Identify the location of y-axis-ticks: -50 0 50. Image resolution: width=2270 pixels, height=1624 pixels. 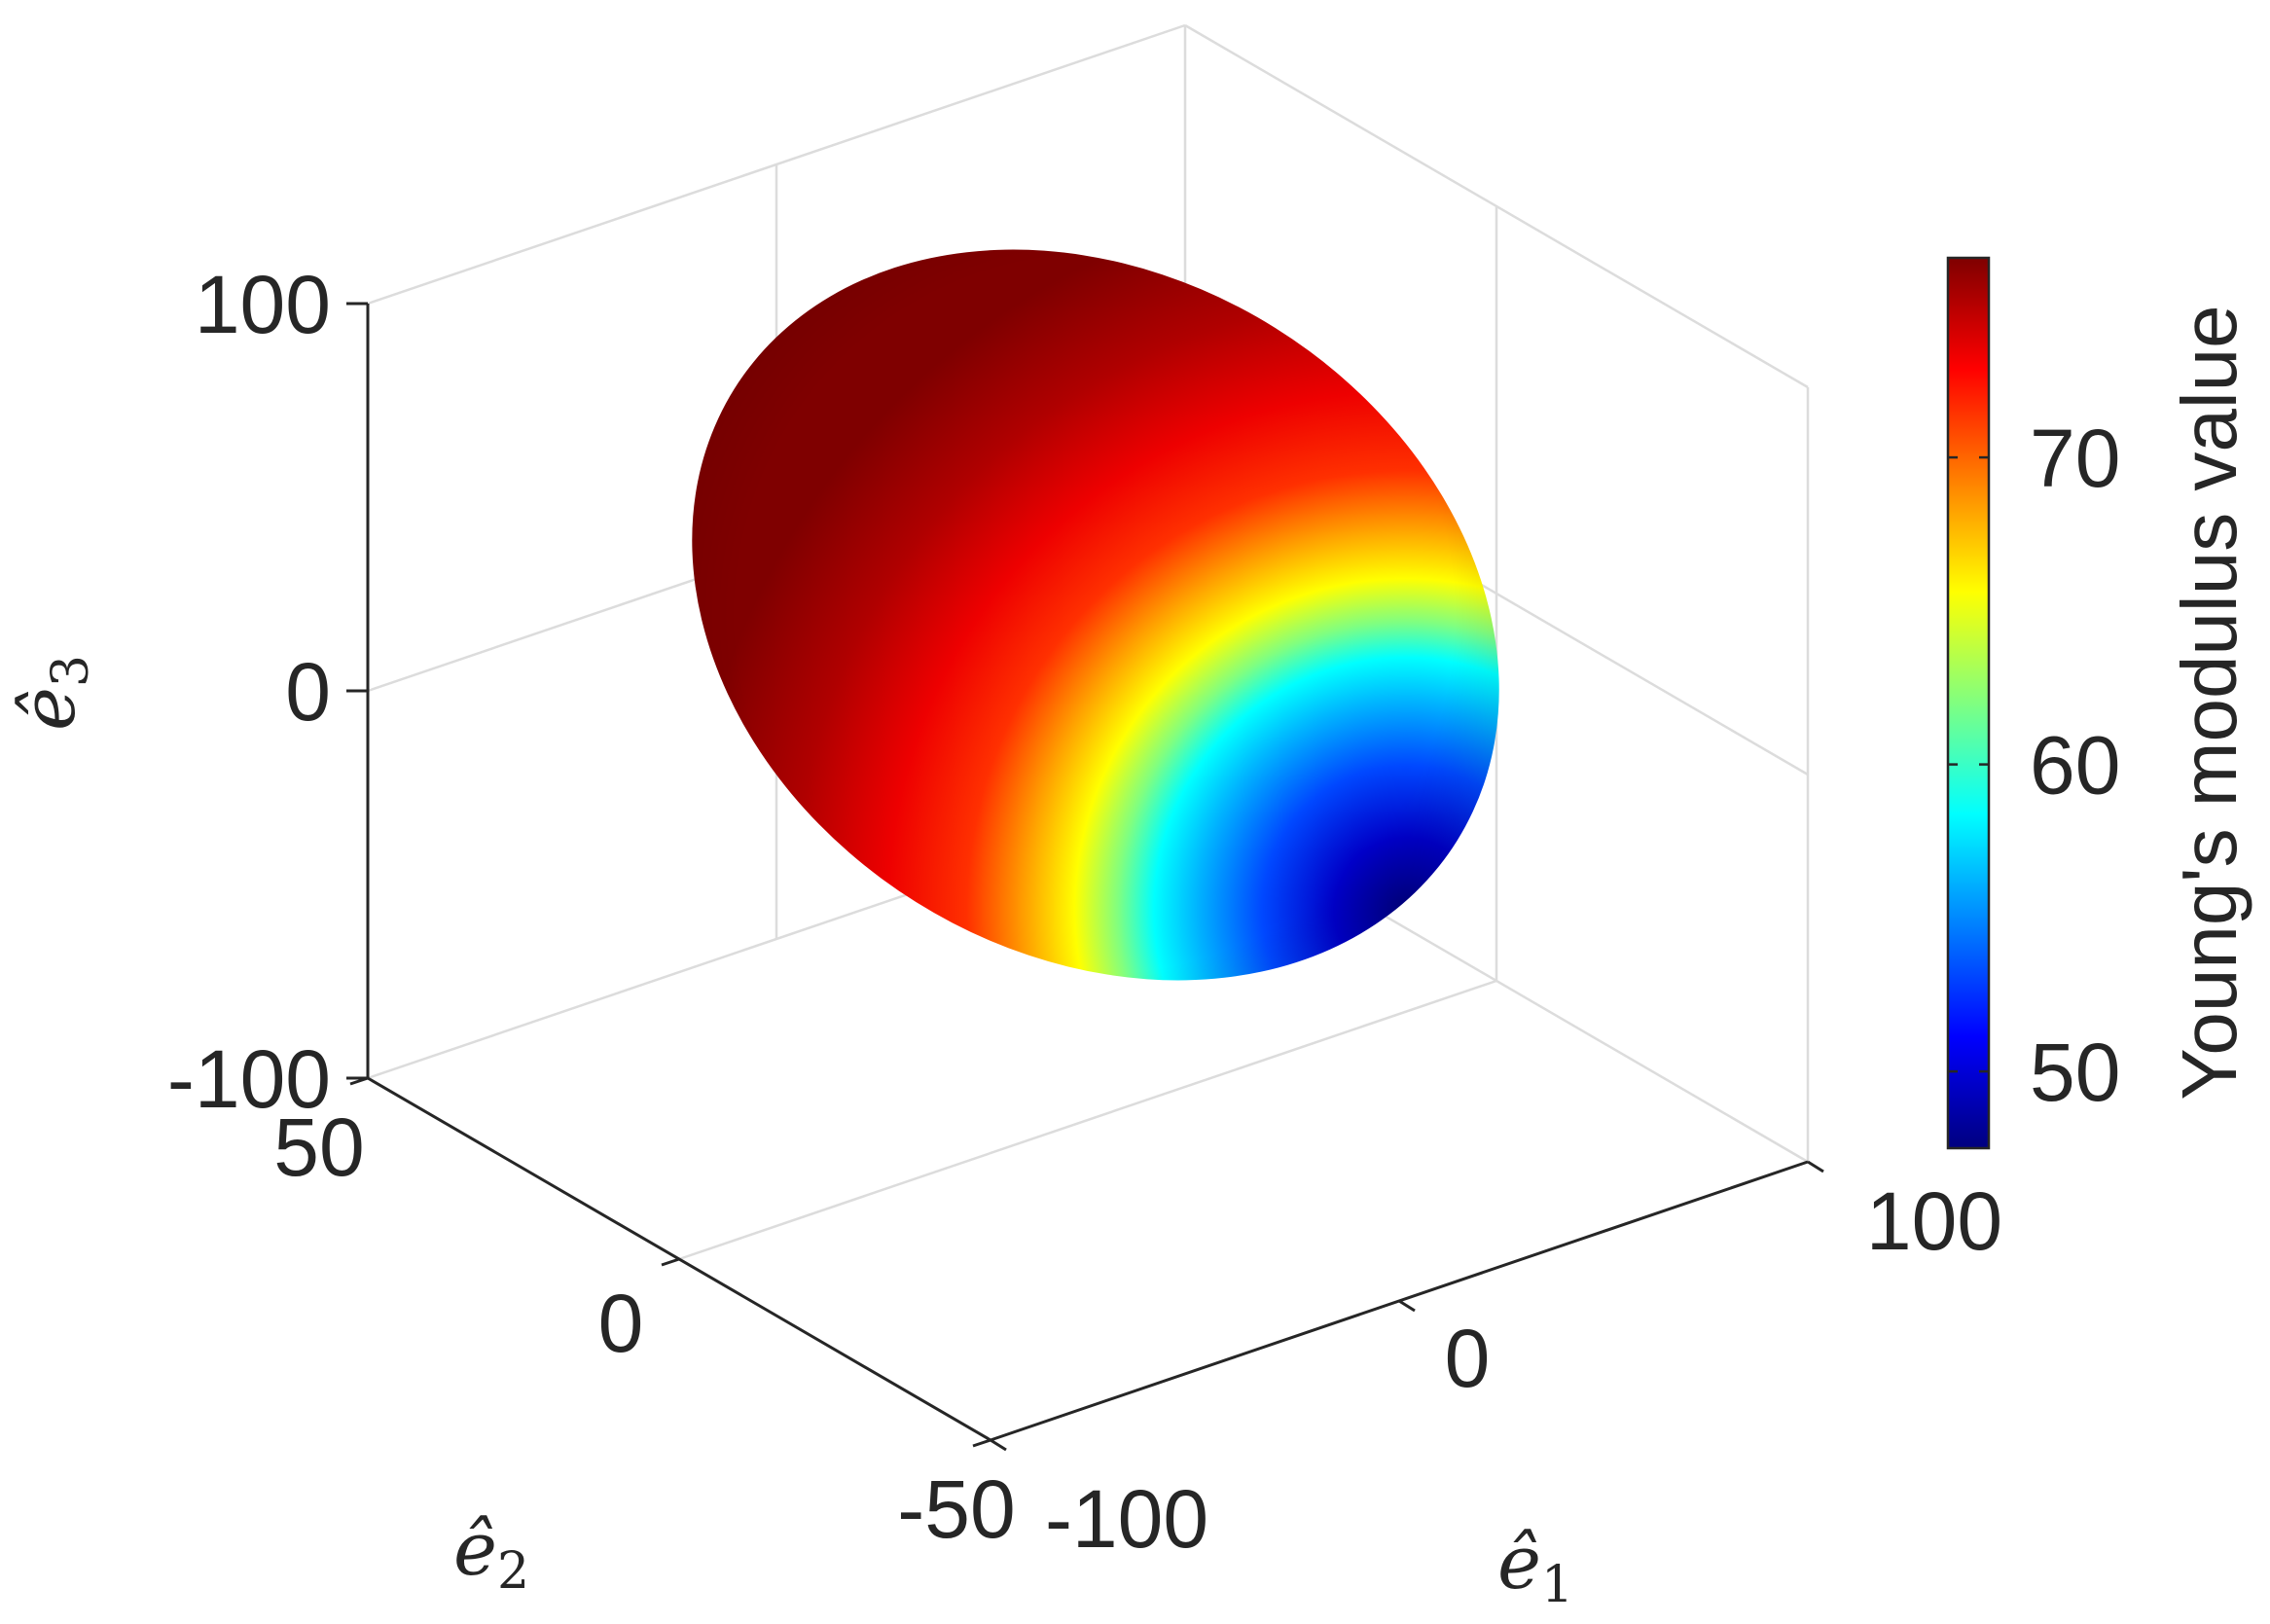
(644, 1315).